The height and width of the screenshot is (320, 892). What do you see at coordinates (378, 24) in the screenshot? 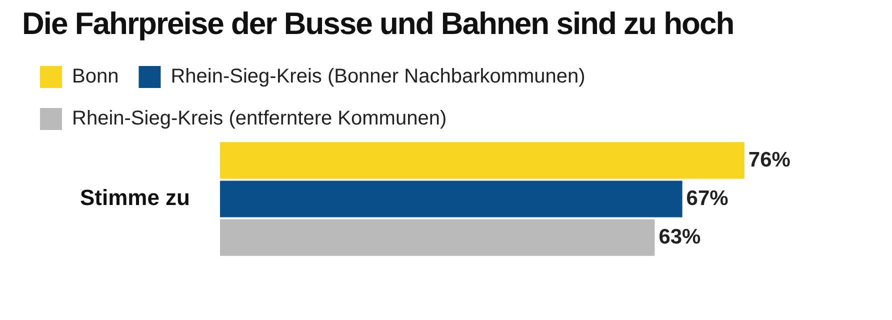
I see `chart-title: Die Fahrpreise der Busse und Bahnen sind zu hoch` at bounding box center [378, 24].